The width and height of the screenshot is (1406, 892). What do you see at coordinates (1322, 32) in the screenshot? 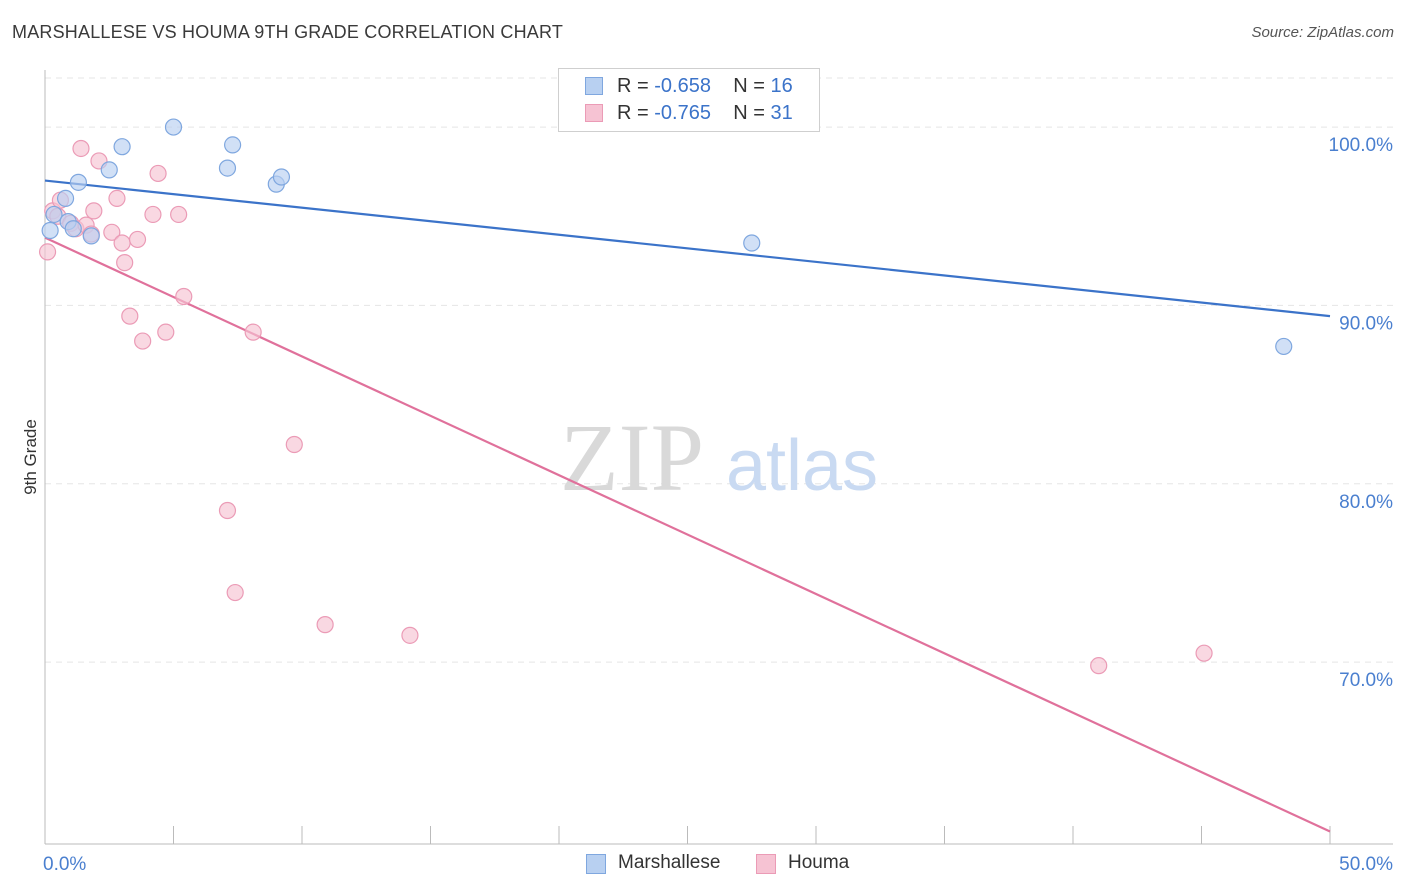
I see `source-credit: Source: ZipAtlas.com` at bounding box center [1322, 32].